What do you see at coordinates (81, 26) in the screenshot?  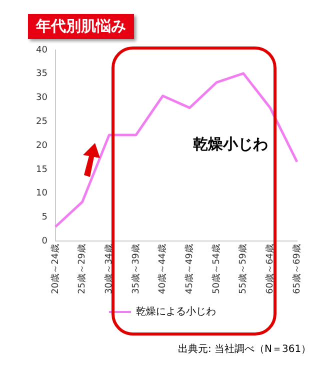 I see `chart-title: 年代別肌悩み` at bounding box center [81, 26].